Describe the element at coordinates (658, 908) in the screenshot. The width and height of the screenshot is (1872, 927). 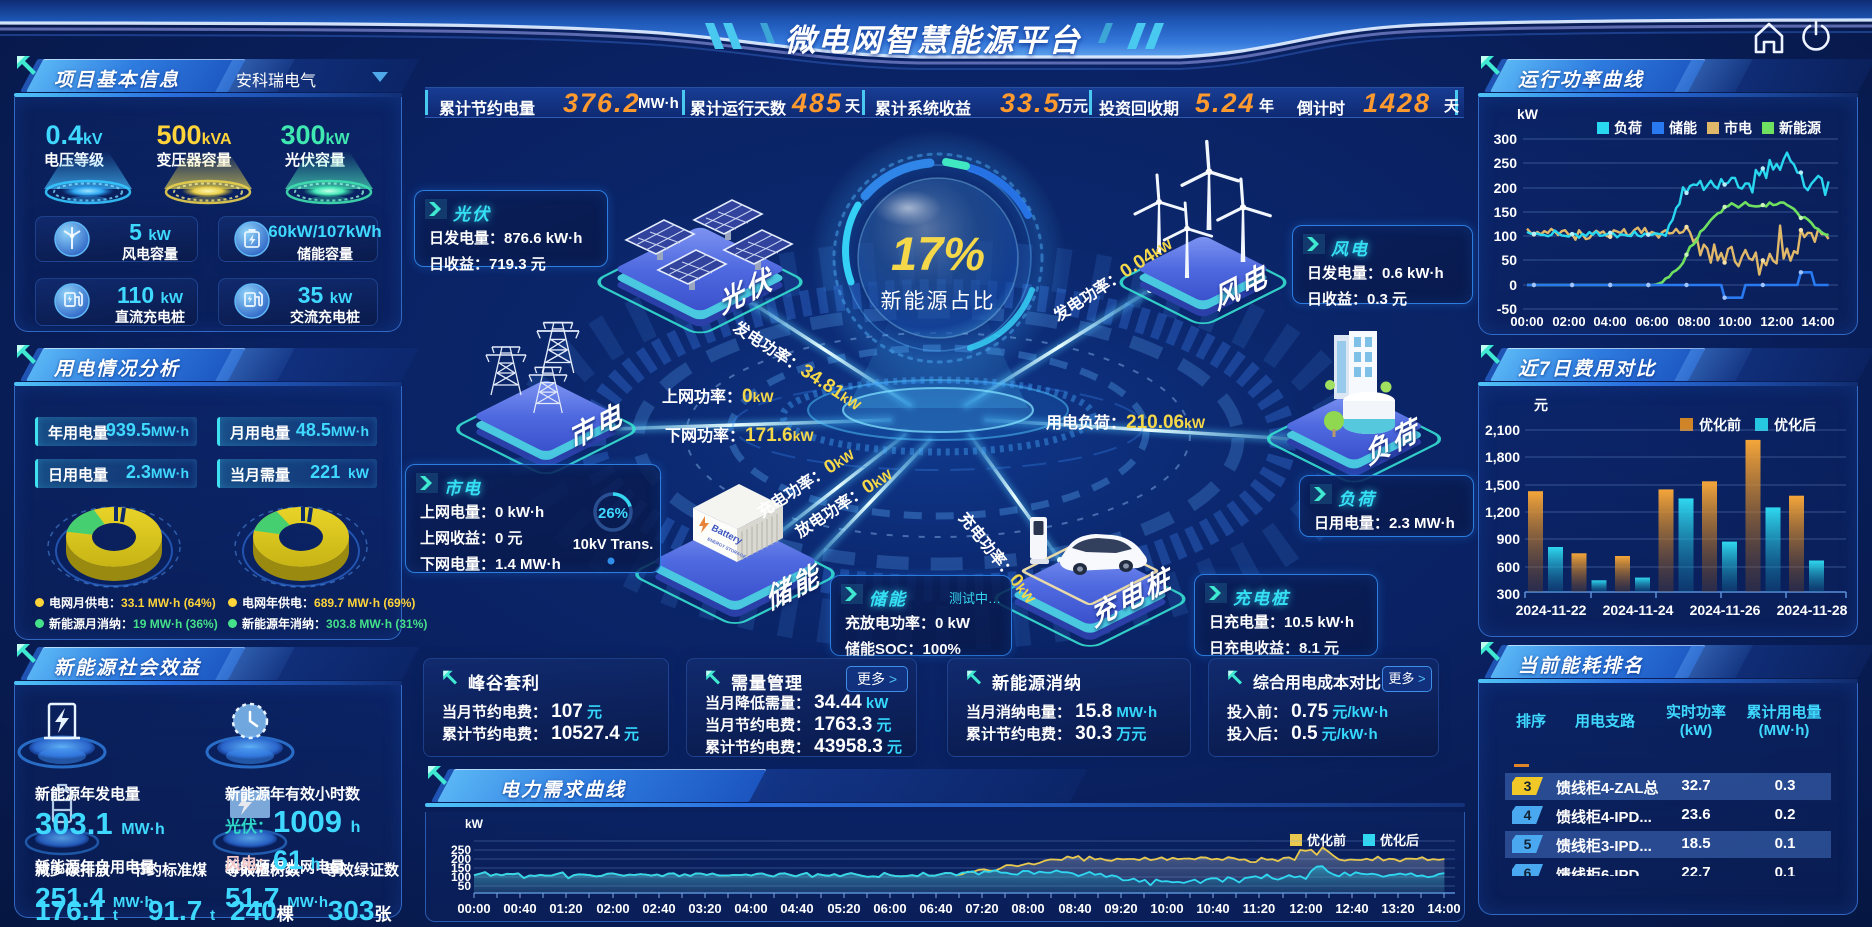
I see `svg-text: 02:40` at that location.